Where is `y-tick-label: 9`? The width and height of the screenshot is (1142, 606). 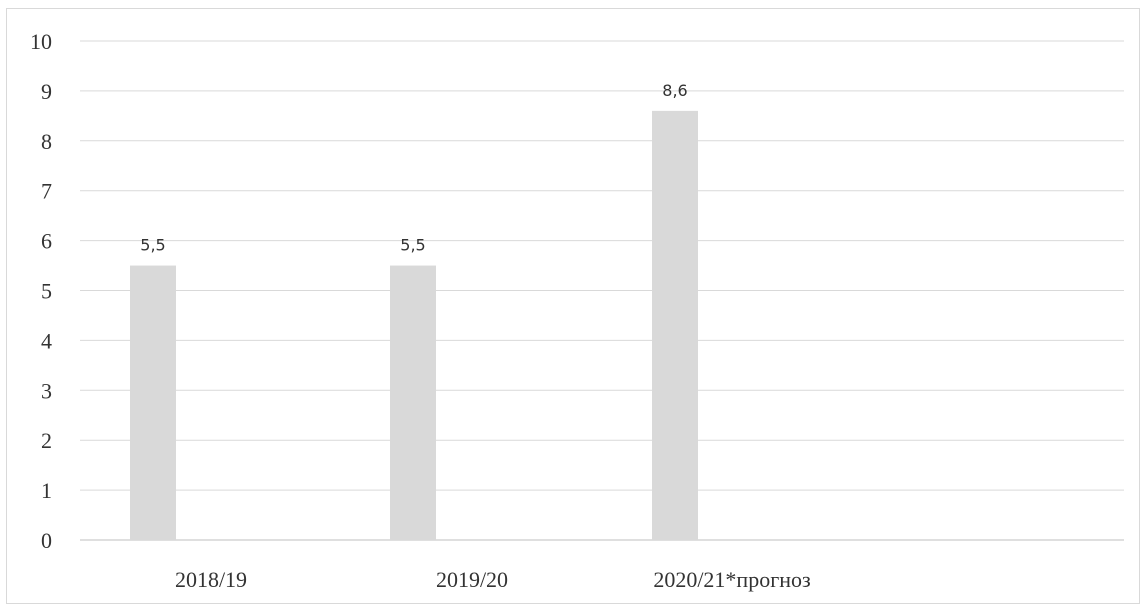
y-tick-label: 9 is located at coordinates (46, 91).